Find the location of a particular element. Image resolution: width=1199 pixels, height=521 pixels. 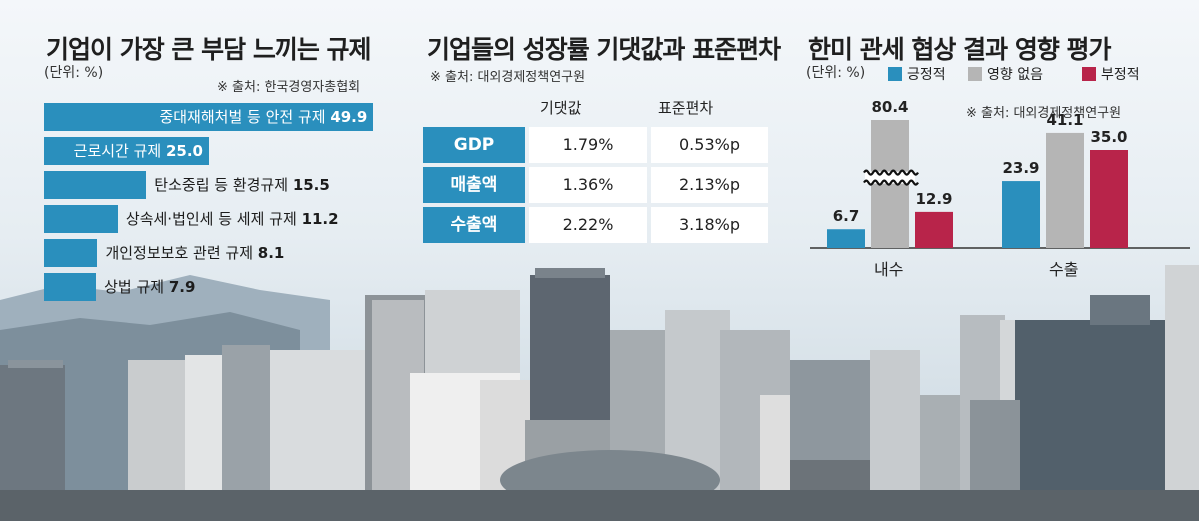

chart1-bar-label: 상법 규제 7.9 is located at coordinates (149, 287).